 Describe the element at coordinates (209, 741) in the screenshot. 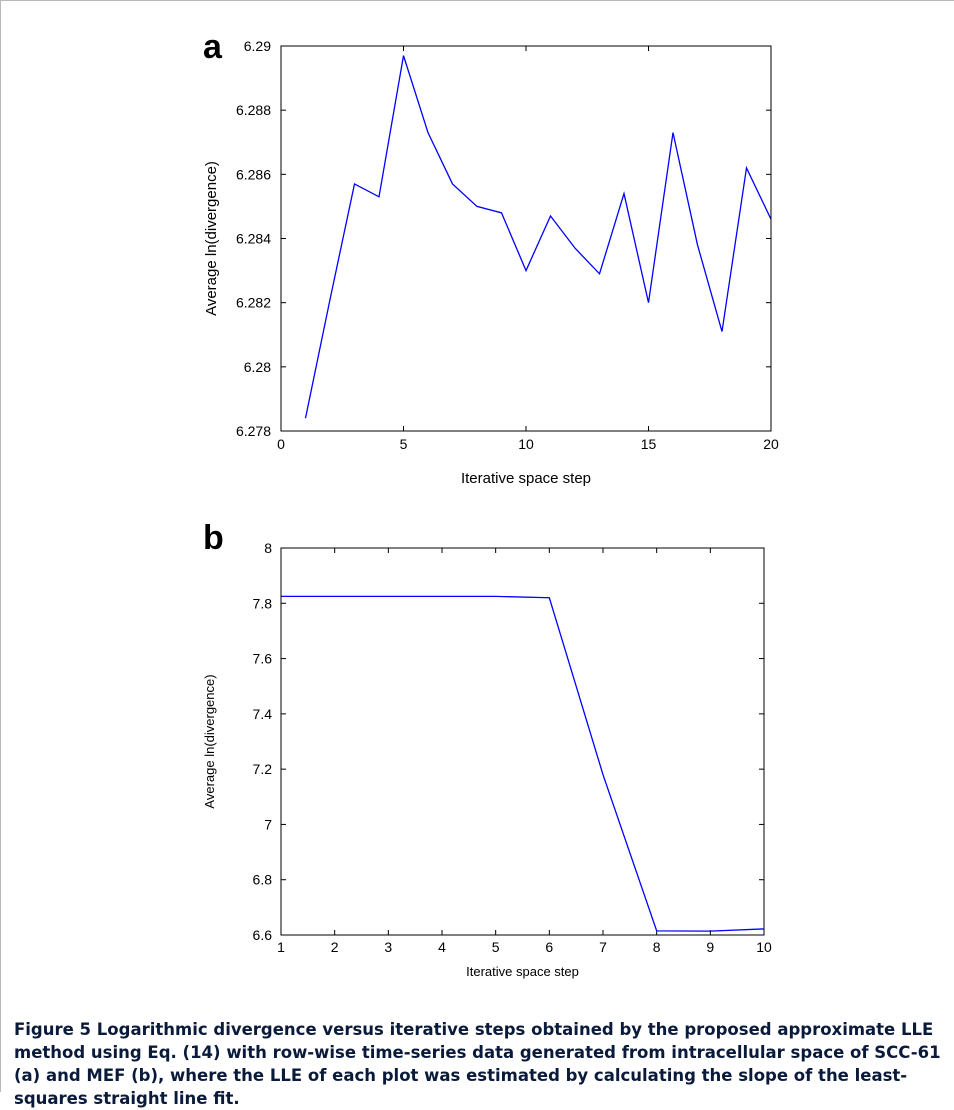

I see `y-axis-title-b: Average ln(divergence)` at that location.